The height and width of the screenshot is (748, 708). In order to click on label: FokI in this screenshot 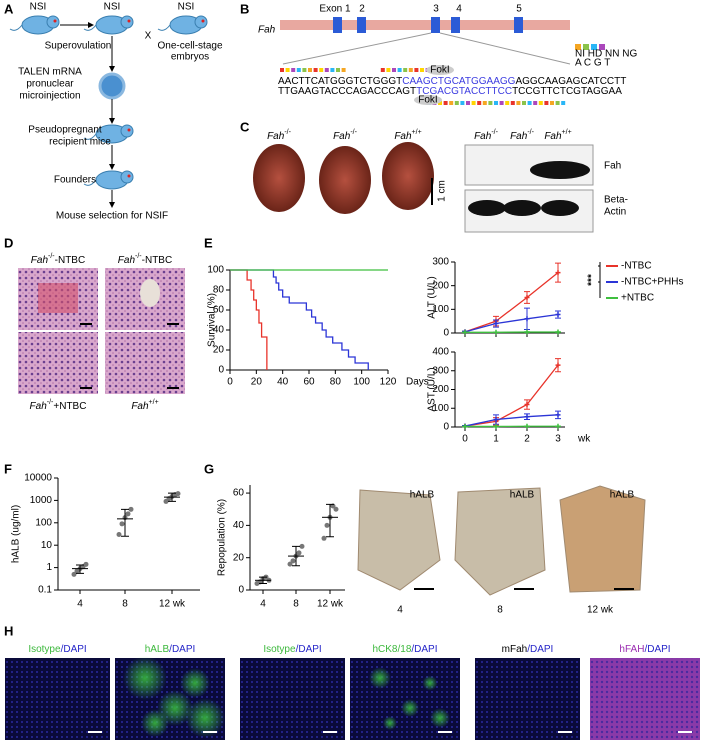, I will do `click(427, 100)`.